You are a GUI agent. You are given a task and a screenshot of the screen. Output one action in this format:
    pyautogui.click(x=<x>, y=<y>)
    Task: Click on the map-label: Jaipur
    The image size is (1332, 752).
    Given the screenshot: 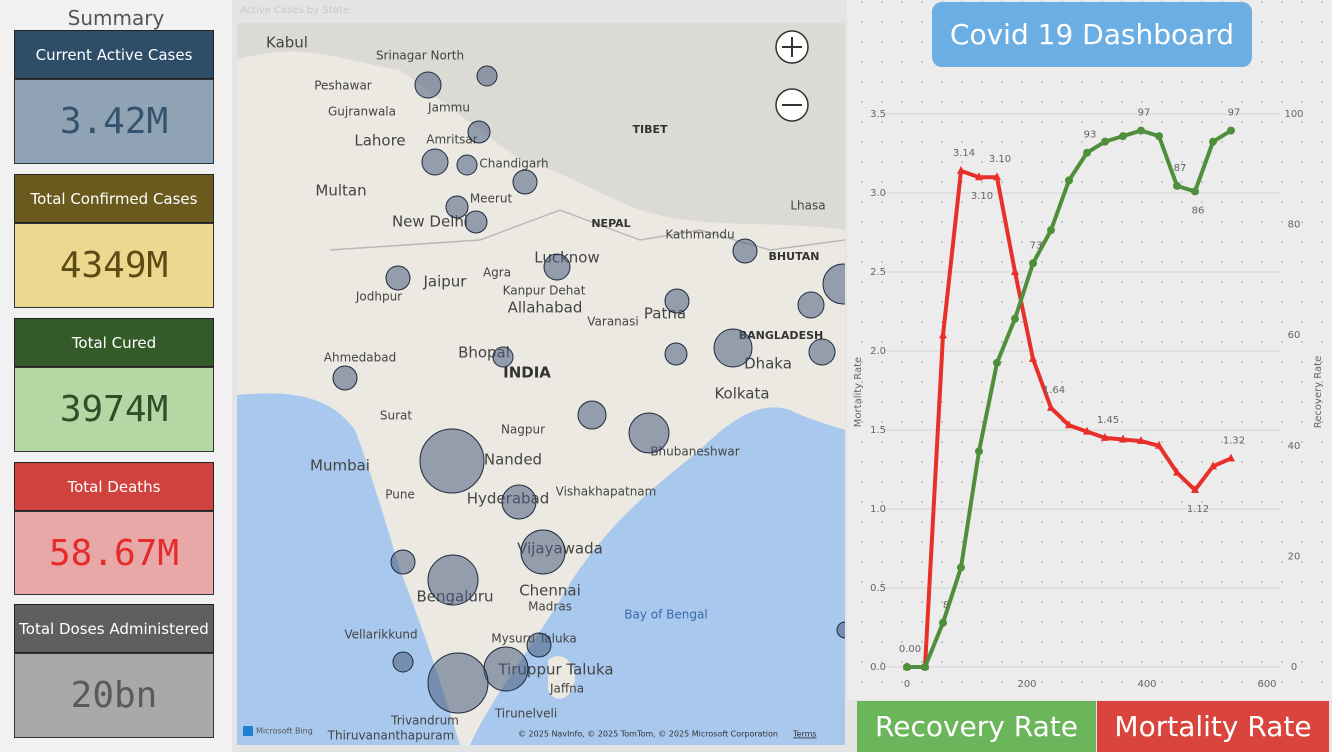 What is the action you would take?
    pyautogui.click(x=445, y=282)
    